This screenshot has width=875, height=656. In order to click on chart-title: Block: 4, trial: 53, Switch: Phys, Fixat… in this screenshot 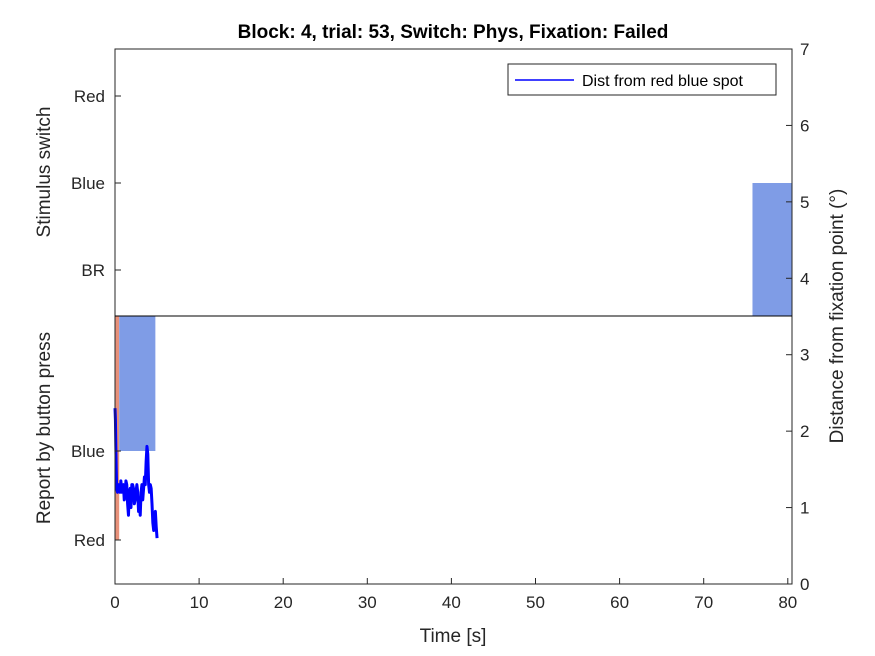, I will do `click(453, 32)`.